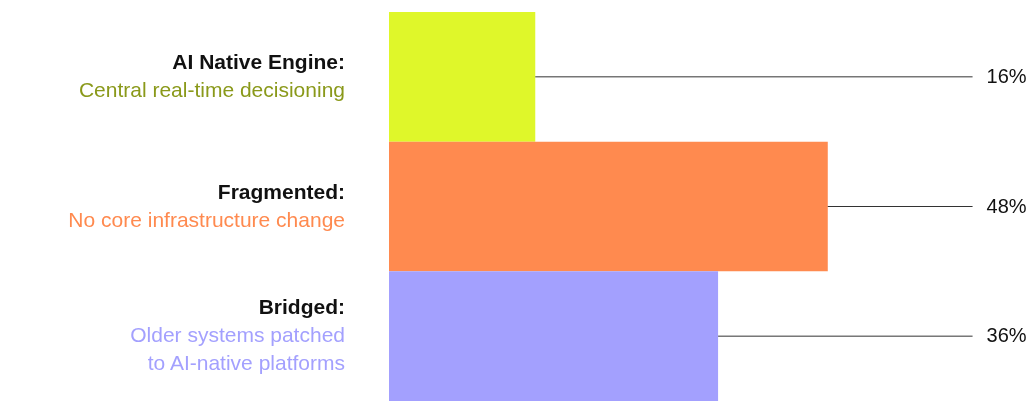 Image resolution: width=1034 pixels, height=401 pixels. Describe the element at coordinates (211, 75) in the screenshot. I see `y-tick-label: AI Native Engine: Central real-time decisioning` at that location.